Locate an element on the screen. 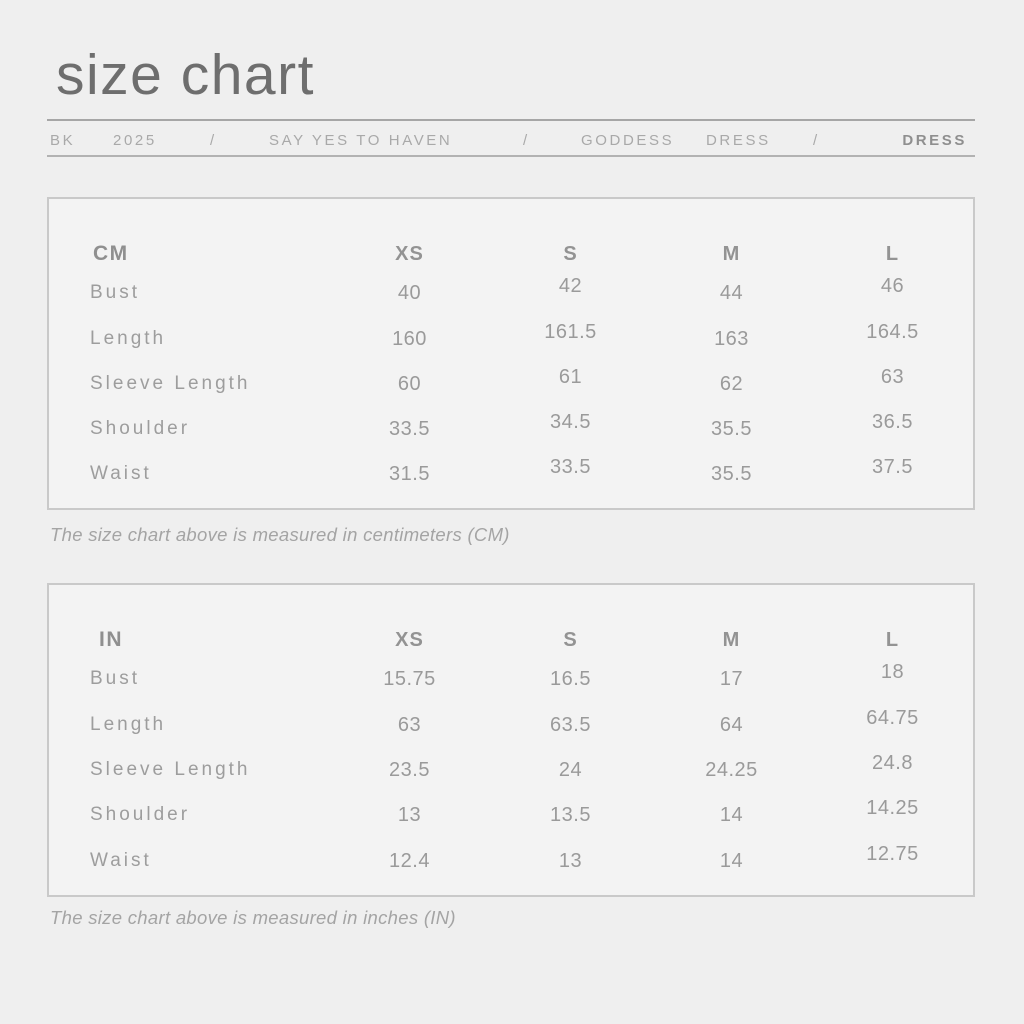  breadcrumb-item-bk: BK is located at coordinates (63, 140).